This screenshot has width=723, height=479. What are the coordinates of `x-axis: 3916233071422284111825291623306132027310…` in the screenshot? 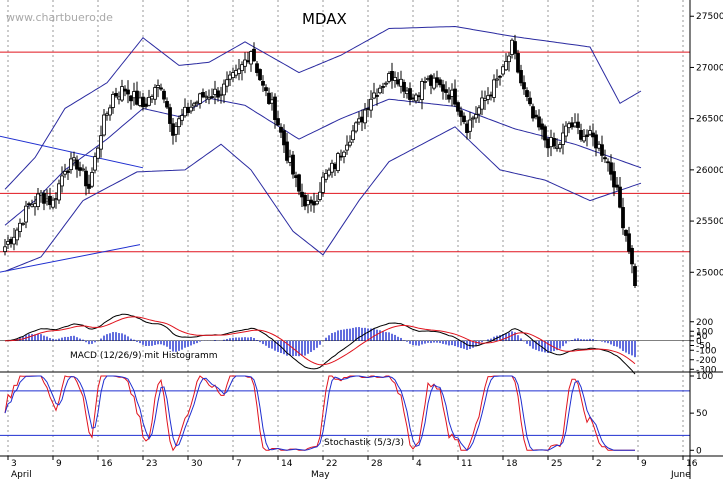 It's located at (352, 467).